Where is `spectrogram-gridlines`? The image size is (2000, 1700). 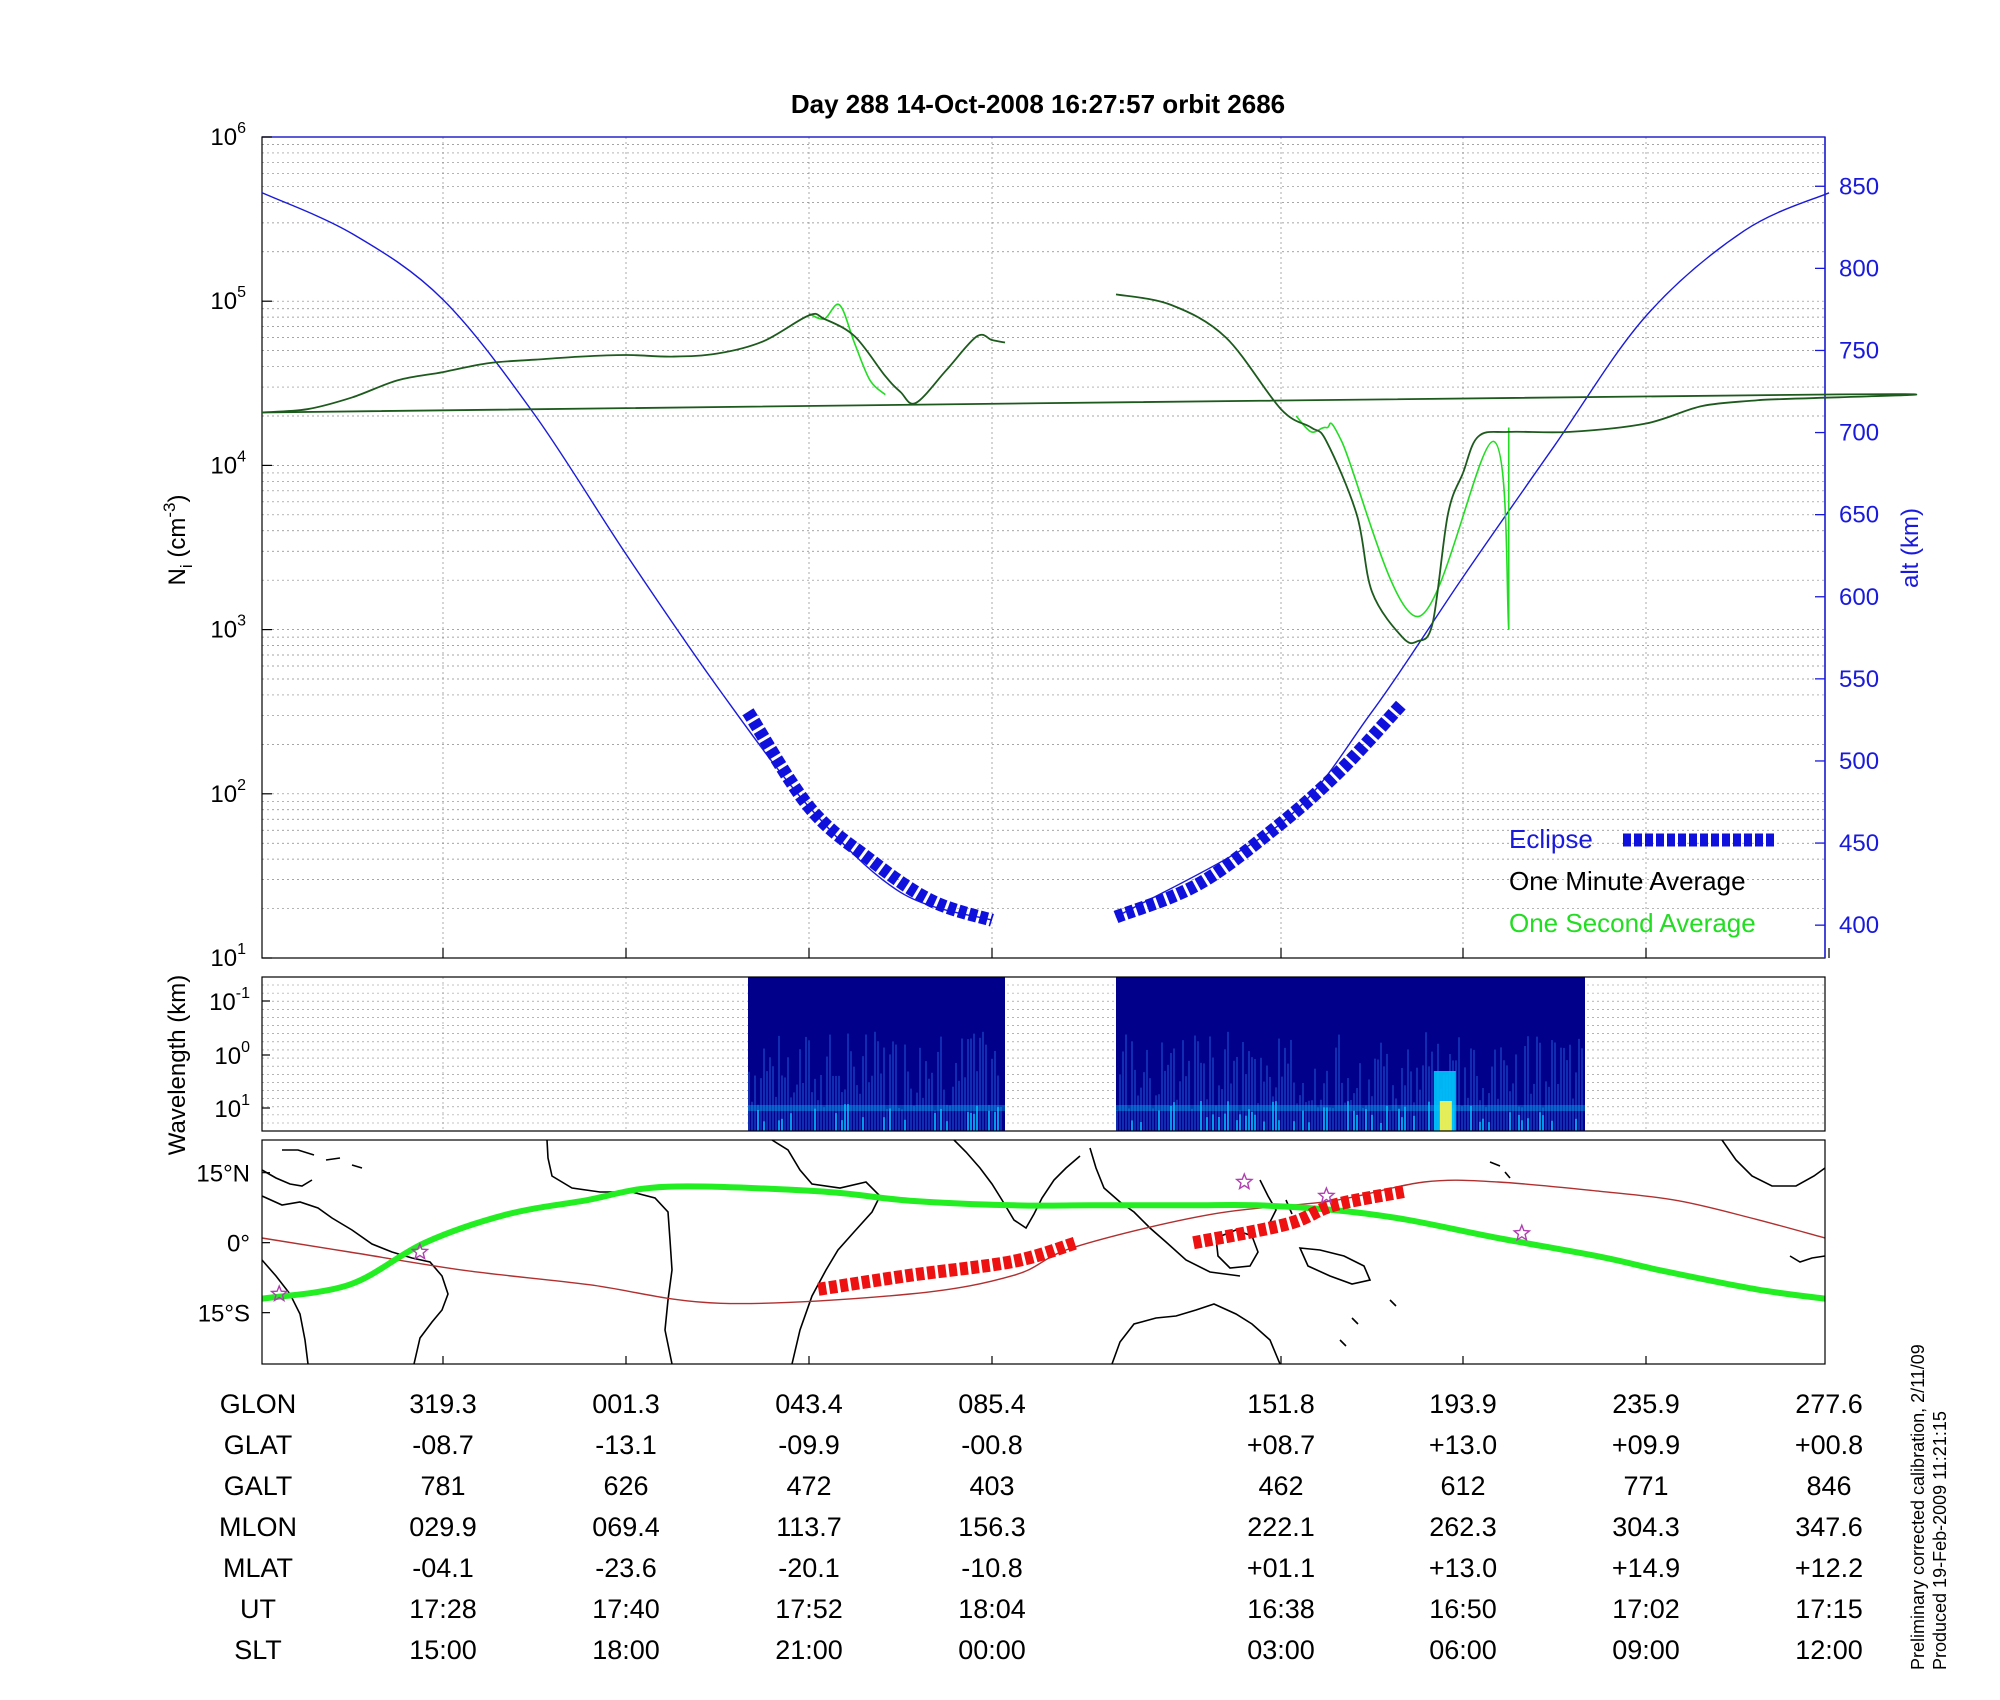
spectrogram-gridlines is located at coordinates (1043, 1054).